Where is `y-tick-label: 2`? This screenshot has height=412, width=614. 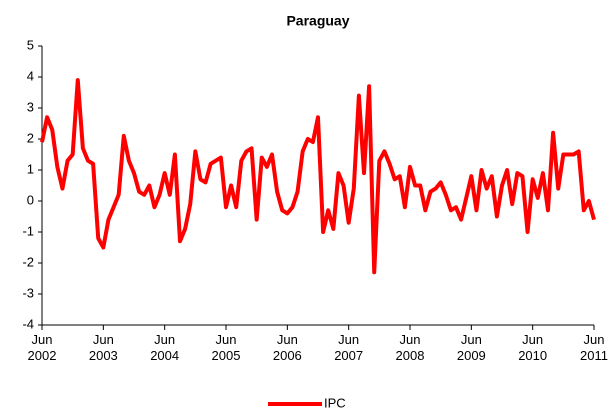 y-tick-label: 2 is located at coordinates (30, 137).